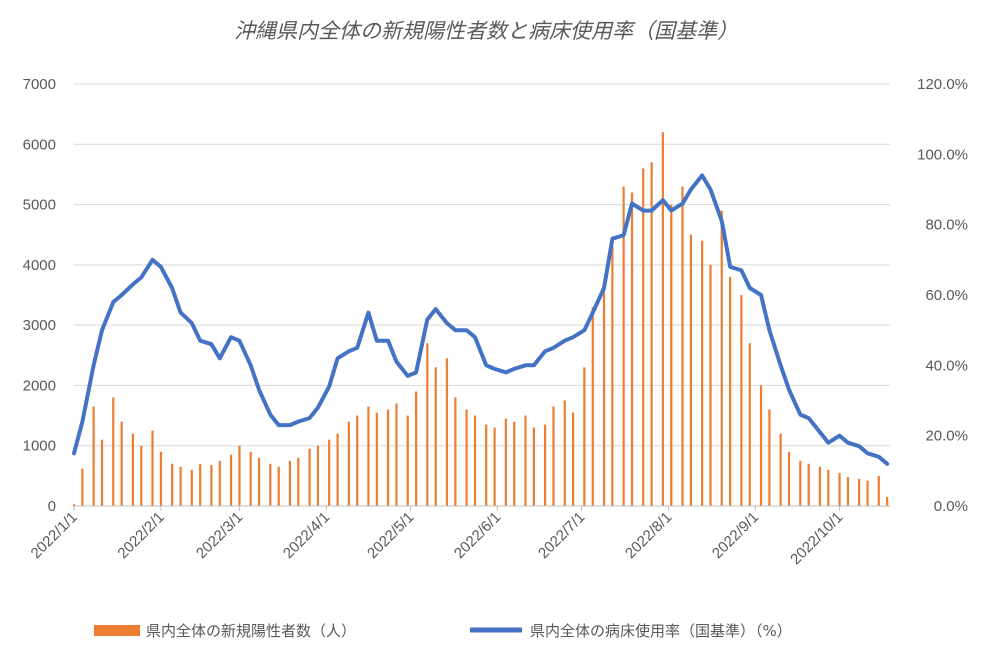  I want to click on x-tick-label: 2022/1/1, so click(54, 535).